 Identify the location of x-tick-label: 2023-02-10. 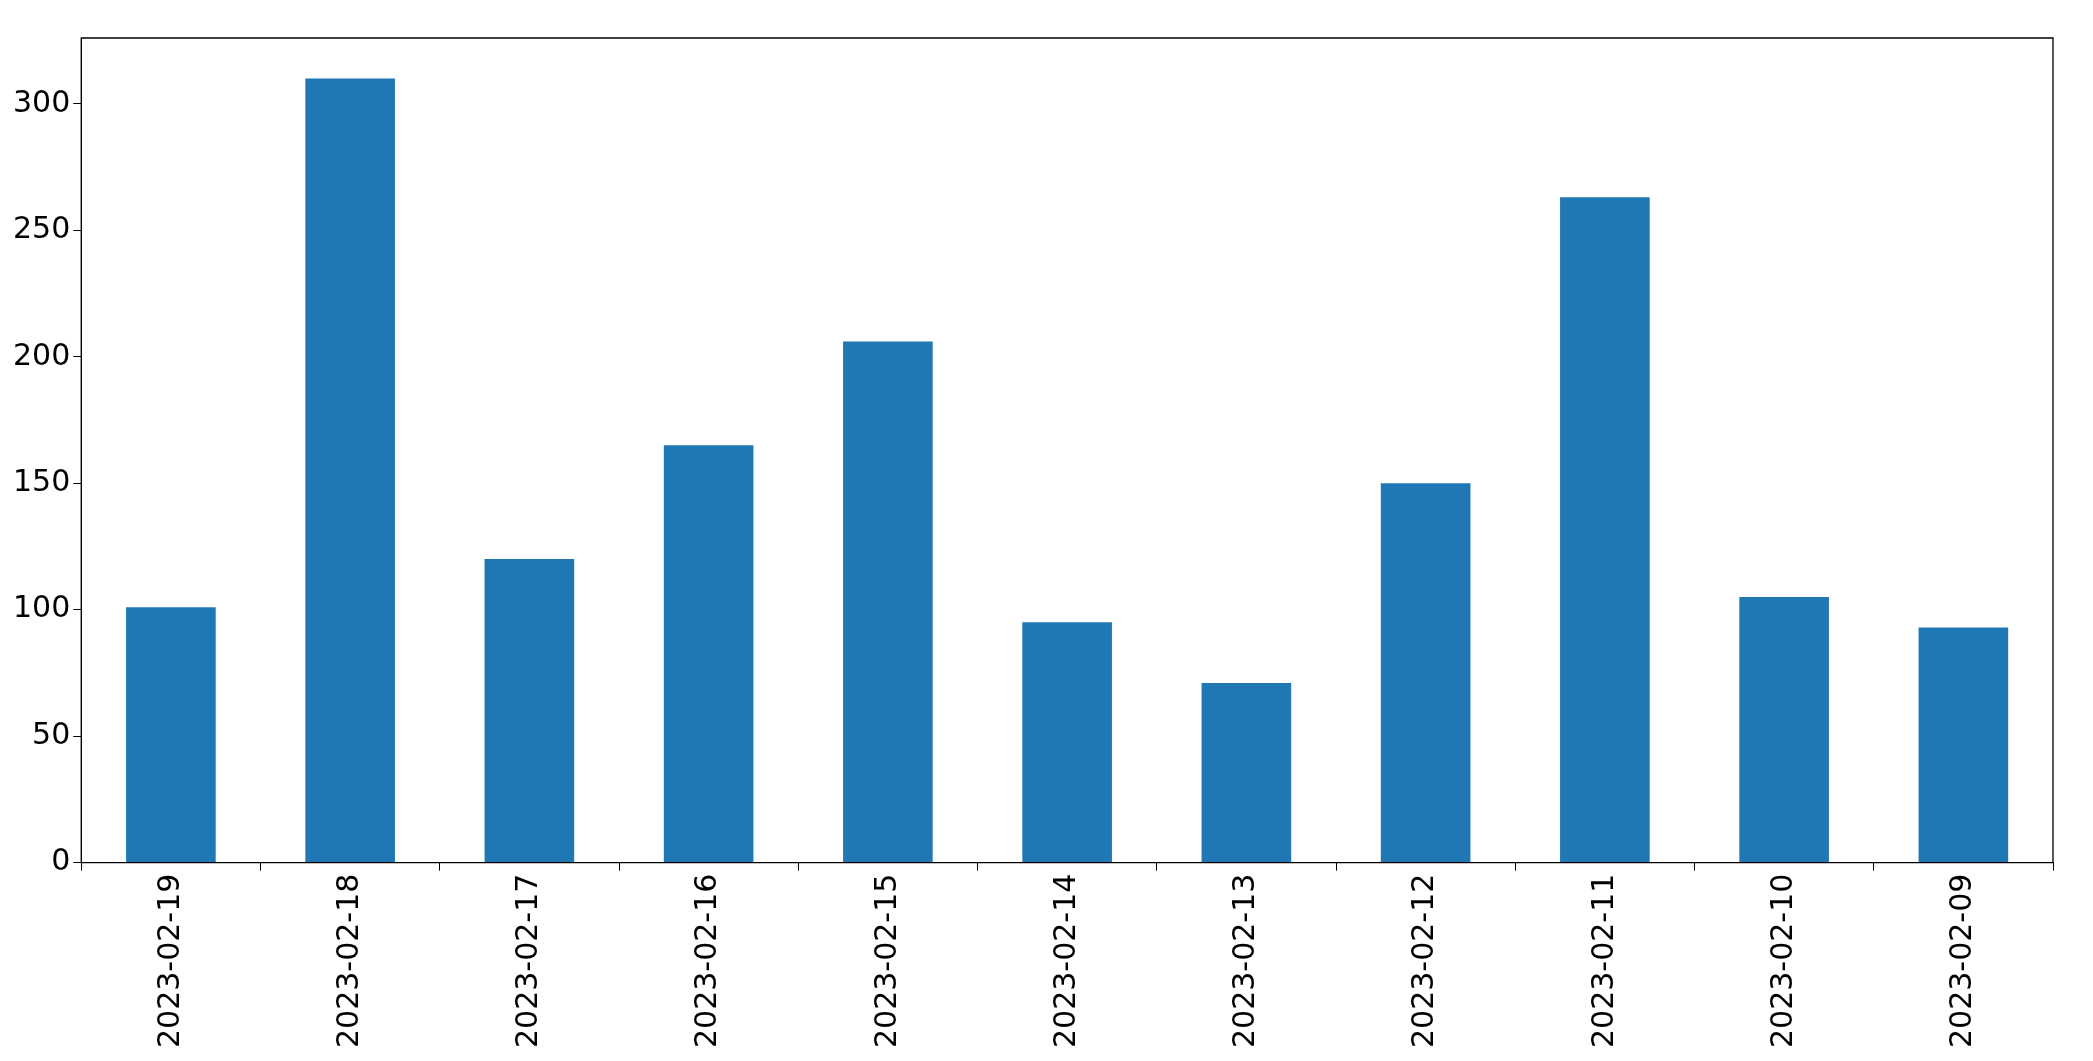
(1781, 961).